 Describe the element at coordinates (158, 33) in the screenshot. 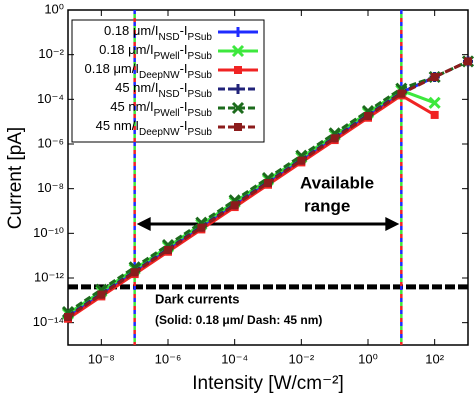

I see `legend-label: 0.18 μm/INSD-IPSub` at that location.